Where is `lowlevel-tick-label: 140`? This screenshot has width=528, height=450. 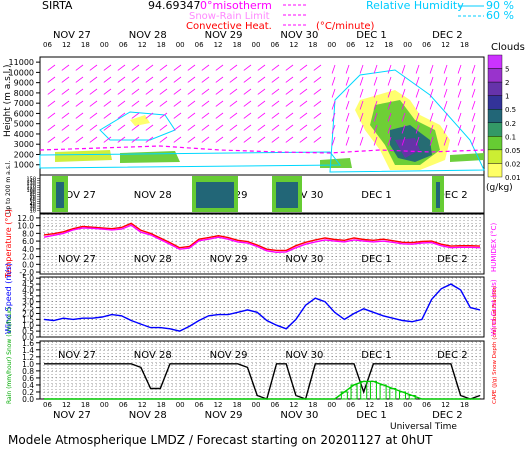
lowlevel-tick-label: 140 is located at coordinates (31, 182).